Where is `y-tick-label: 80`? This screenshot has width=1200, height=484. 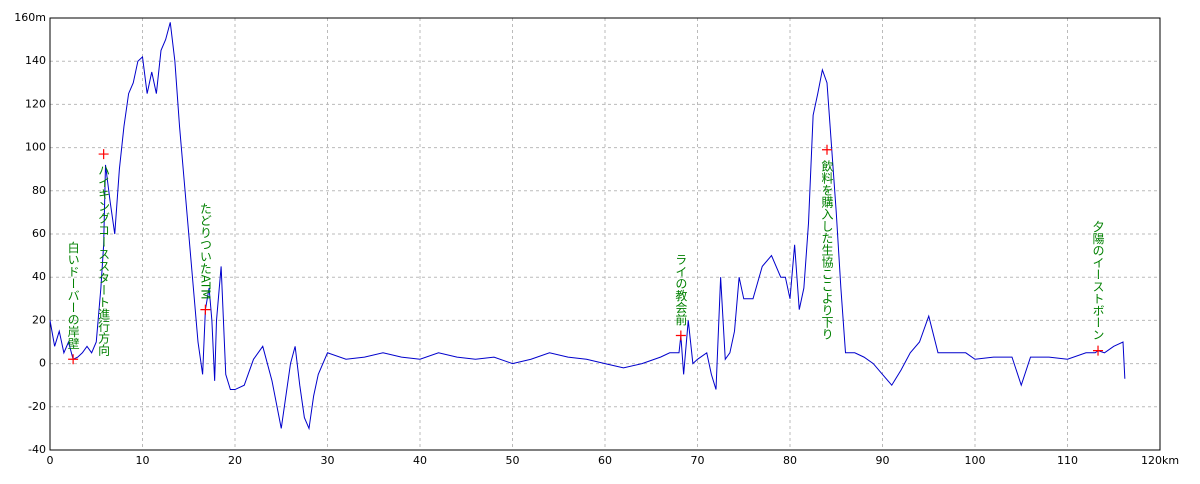
y-tick-label: 80 is located at coordinates (39, 190).